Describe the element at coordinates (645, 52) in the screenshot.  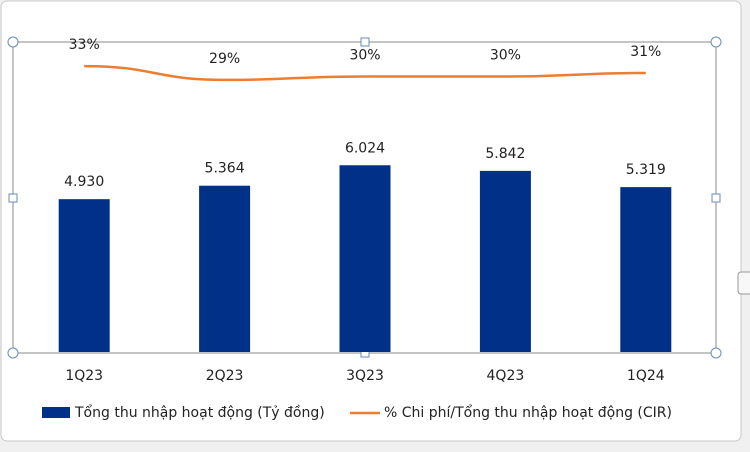
I see `data-label: 31%` at that location.